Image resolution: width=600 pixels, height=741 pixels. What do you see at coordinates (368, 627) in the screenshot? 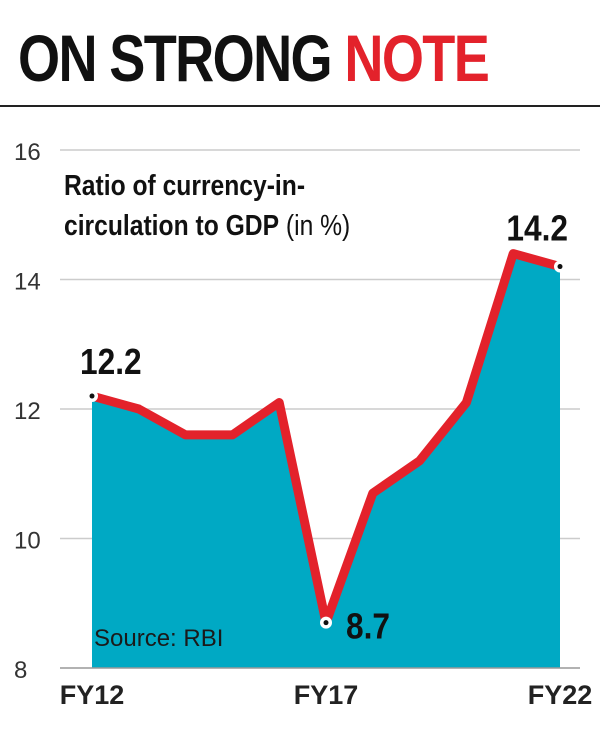
I see `data-label: 8.7` at bounding box center [368, 627].